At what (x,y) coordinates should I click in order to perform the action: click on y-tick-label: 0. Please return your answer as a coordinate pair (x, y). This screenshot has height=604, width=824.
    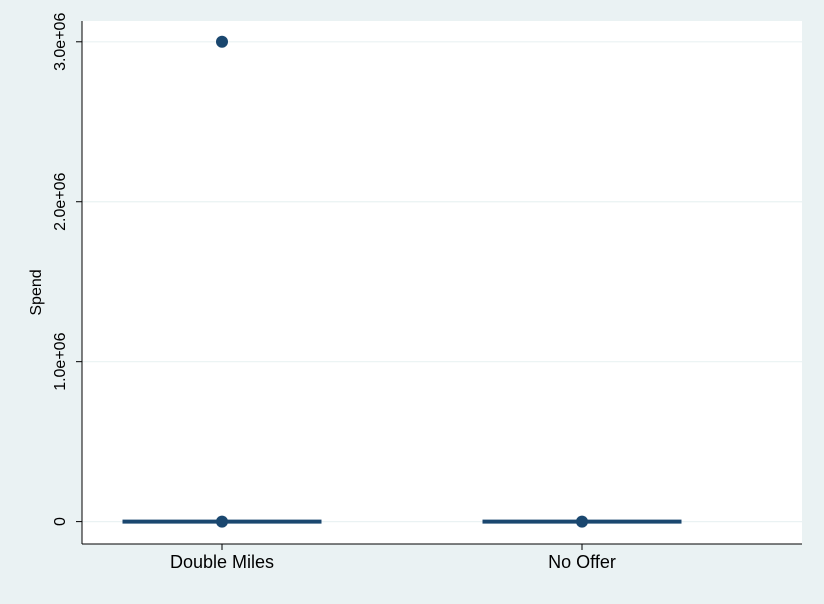
    Looking at the image, I should click on (60, 521).